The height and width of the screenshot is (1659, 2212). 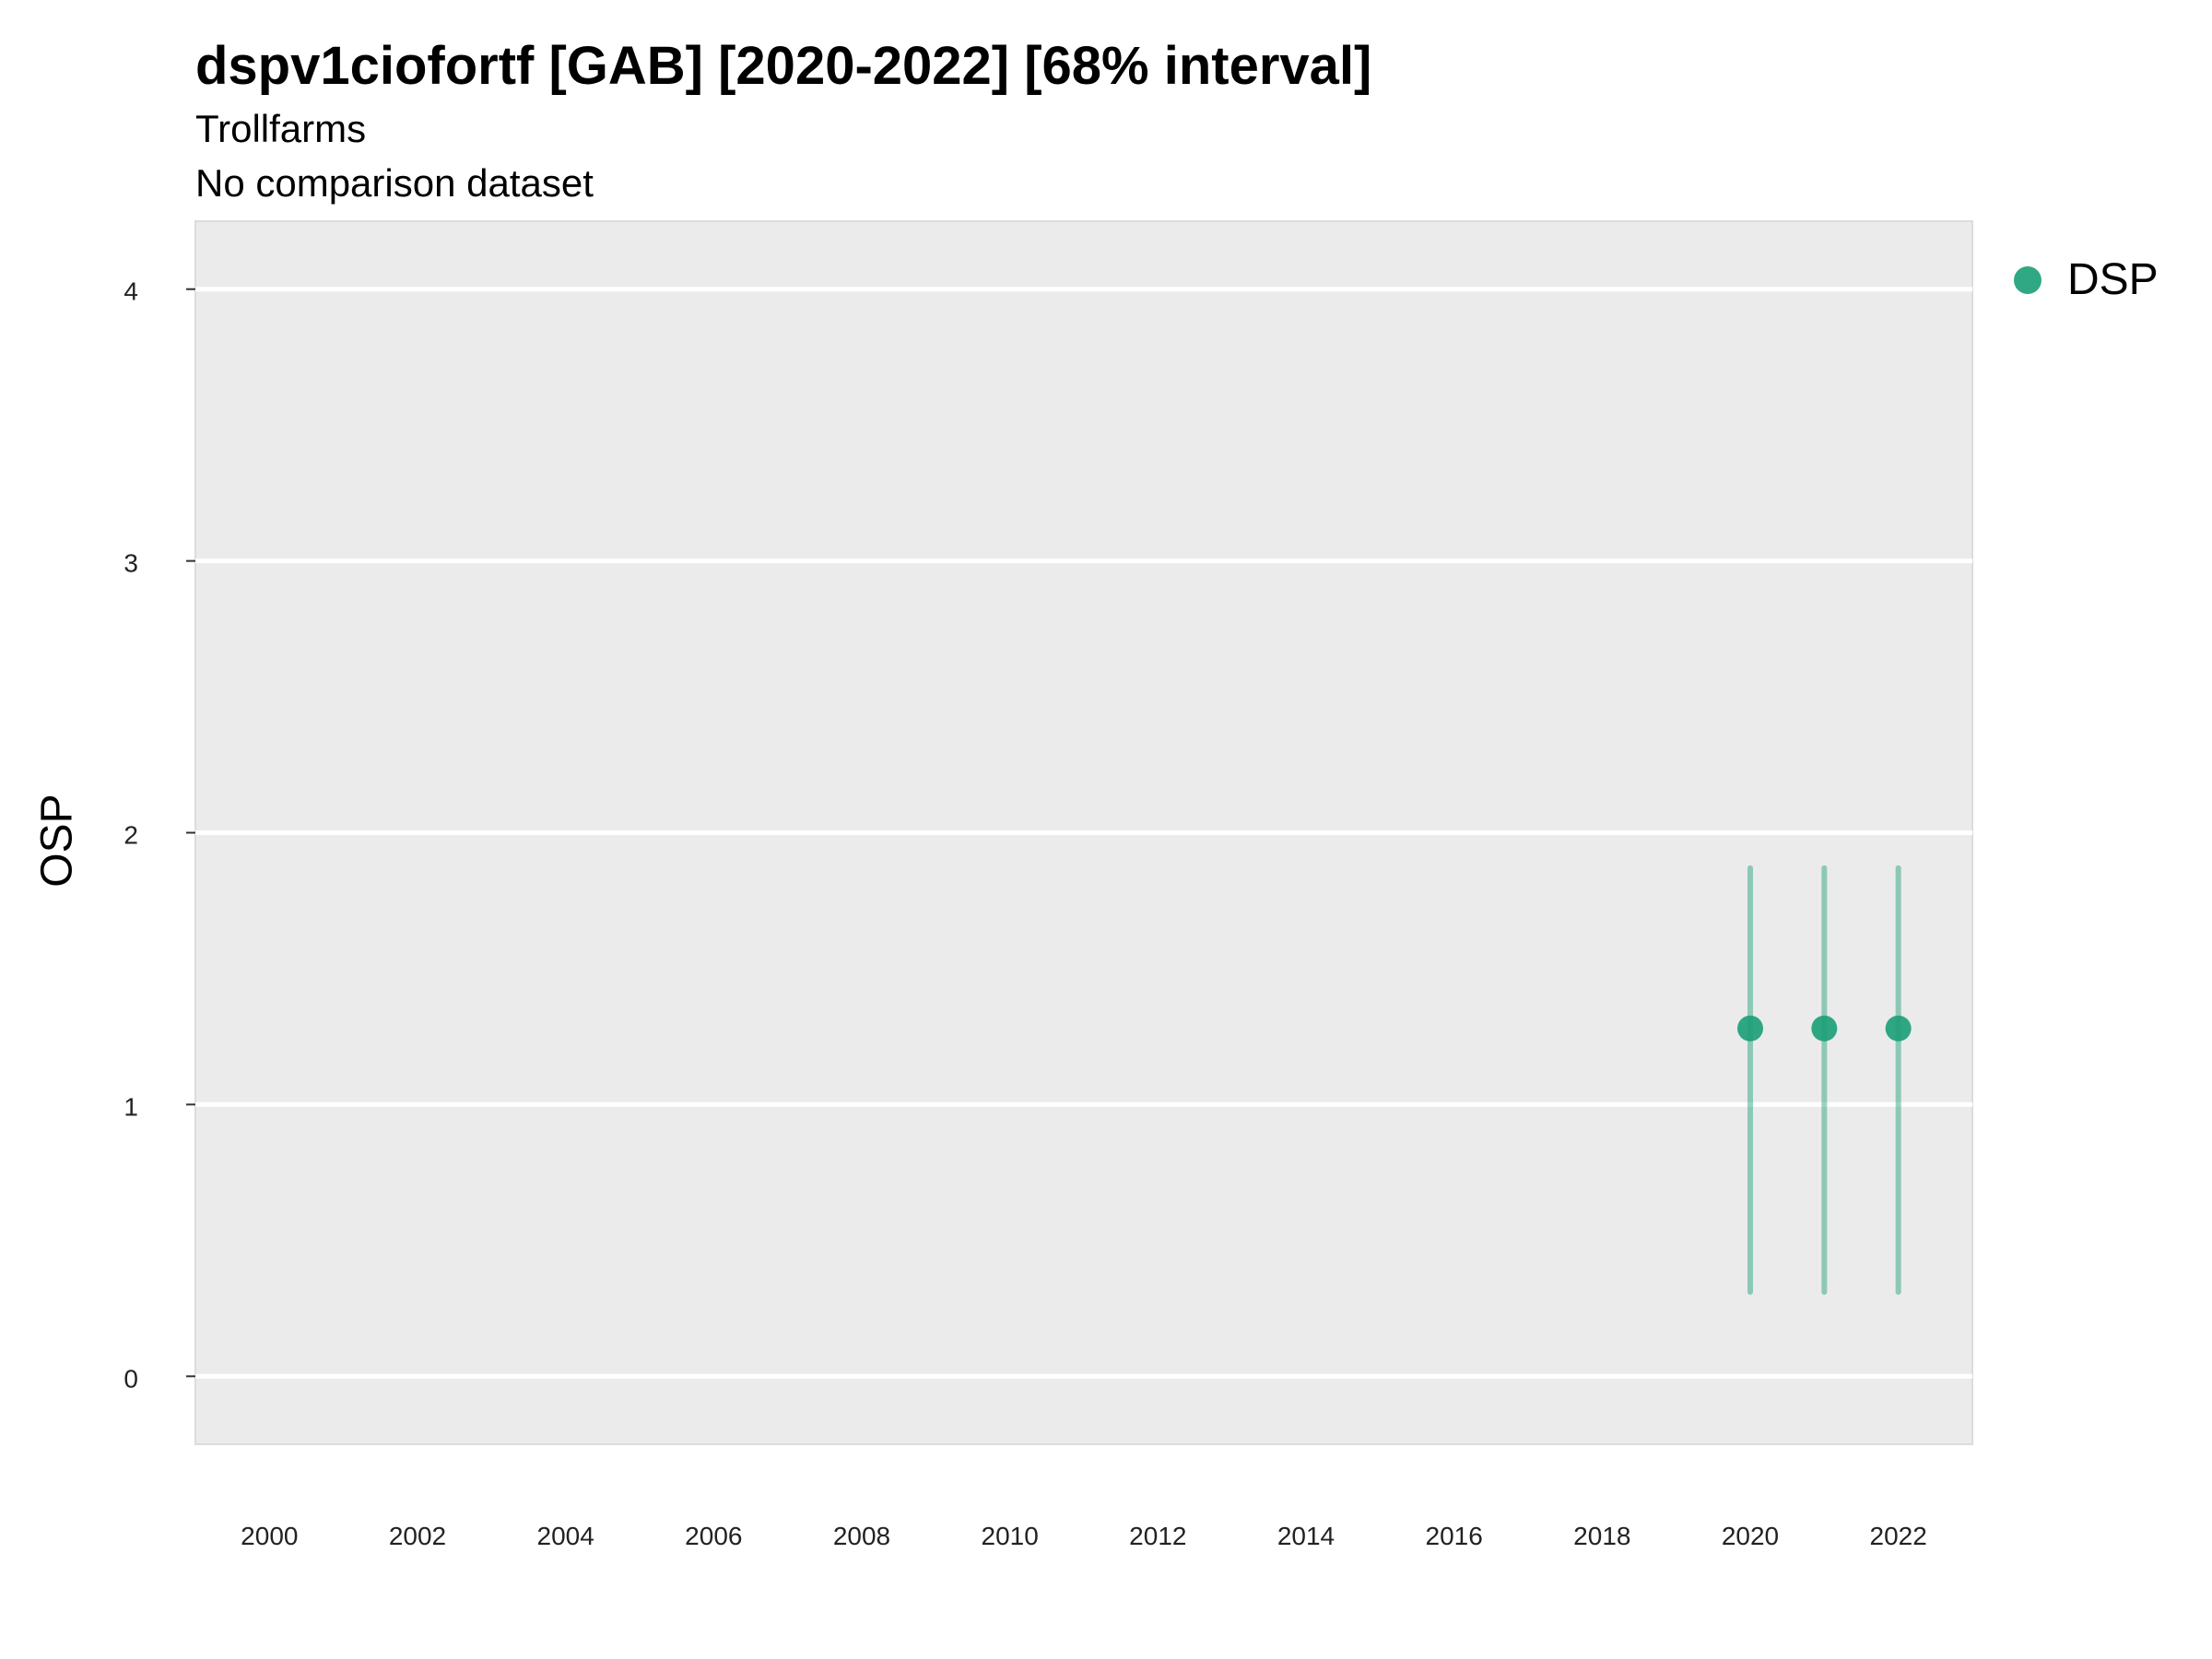 What do you see at coordinates (1824, 1028) in the screenshot?
I see `point-2021` at bounding box center [1824, 1028].